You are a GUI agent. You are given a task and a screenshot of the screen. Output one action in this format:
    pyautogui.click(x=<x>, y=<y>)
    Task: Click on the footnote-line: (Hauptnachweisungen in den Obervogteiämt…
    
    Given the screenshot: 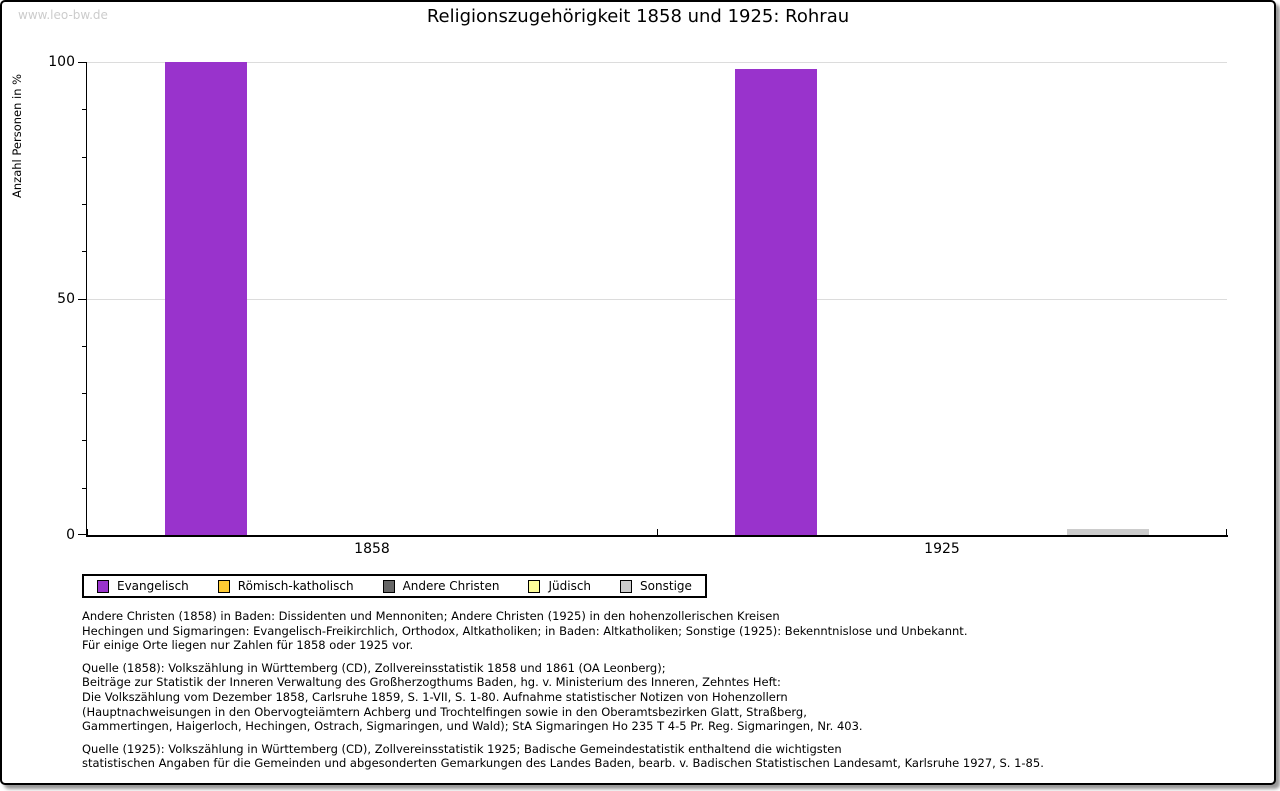 What is the action you would take?
    pyautogui.click(x=444, y=711)
    